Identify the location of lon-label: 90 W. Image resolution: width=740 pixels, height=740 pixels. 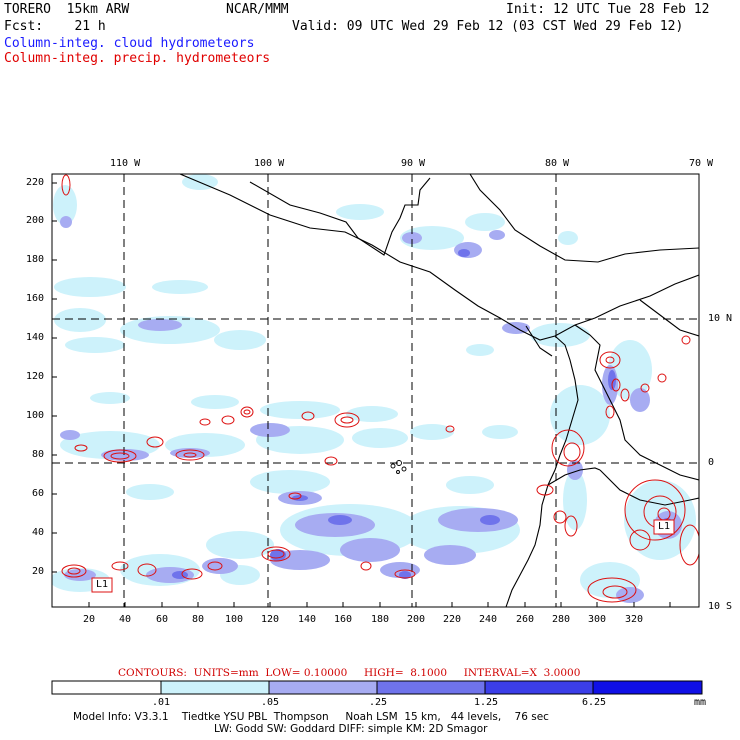
(413, 163).